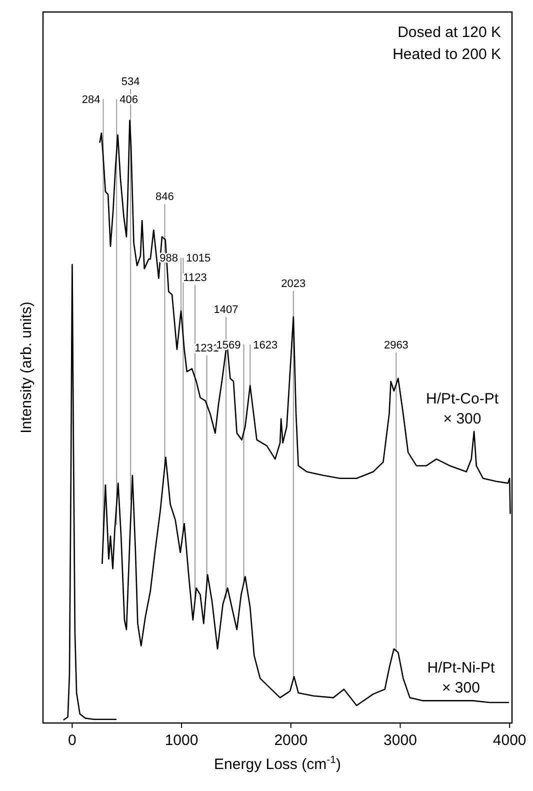 The image size is (533, 791). Describe the element at coordinates (461, 678) in the screenshot. I see `series-label: H/Pt-Ni-Pt × 300` at that location.